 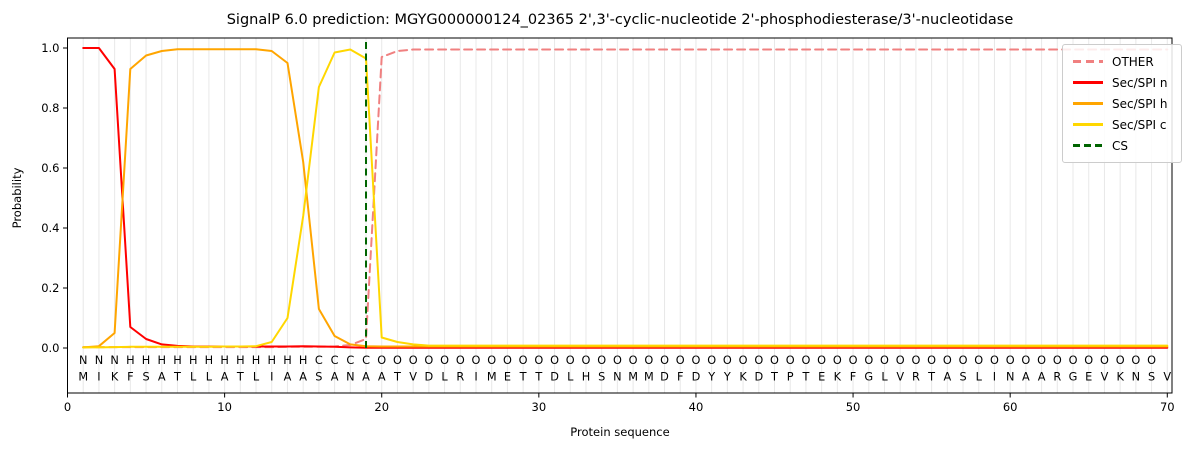 What do you see at coordinates (224, 407) in the screenshot?
I see `x-tick-label: 10` at bounding box center [224, 407].